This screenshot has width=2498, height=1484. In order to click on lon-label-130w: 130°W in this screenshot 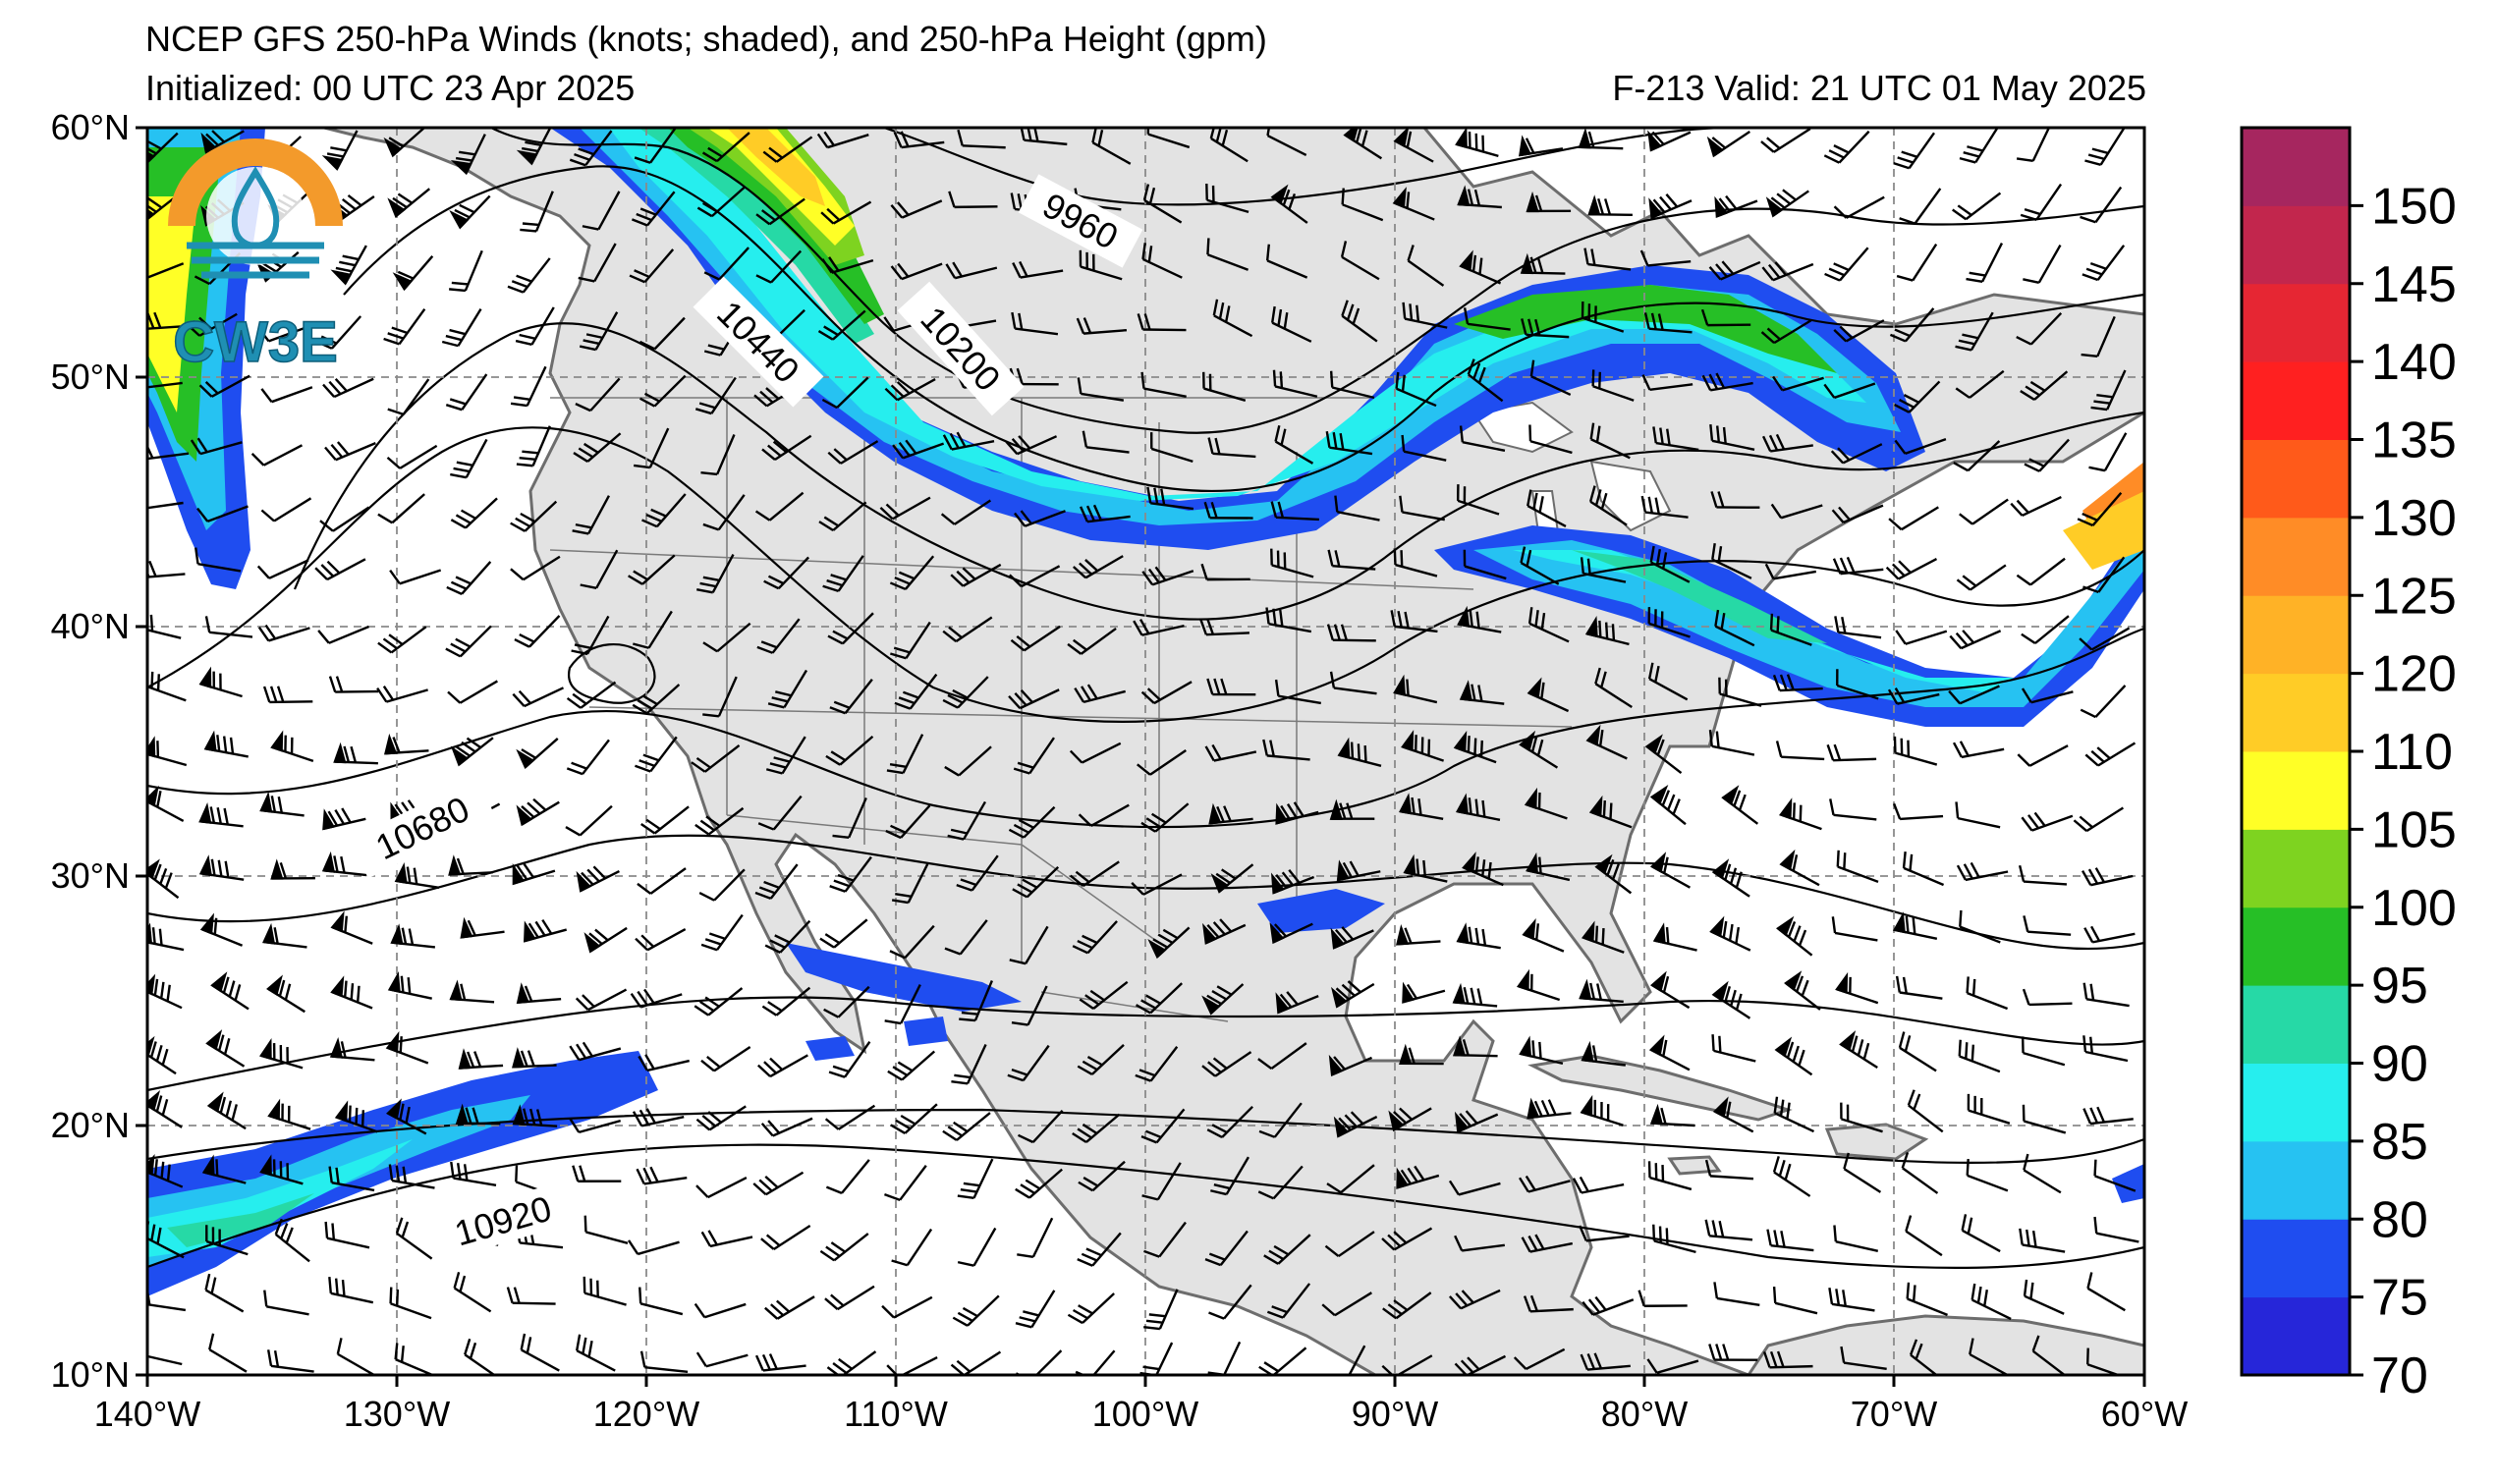, I will do `click(397, 1414)`.